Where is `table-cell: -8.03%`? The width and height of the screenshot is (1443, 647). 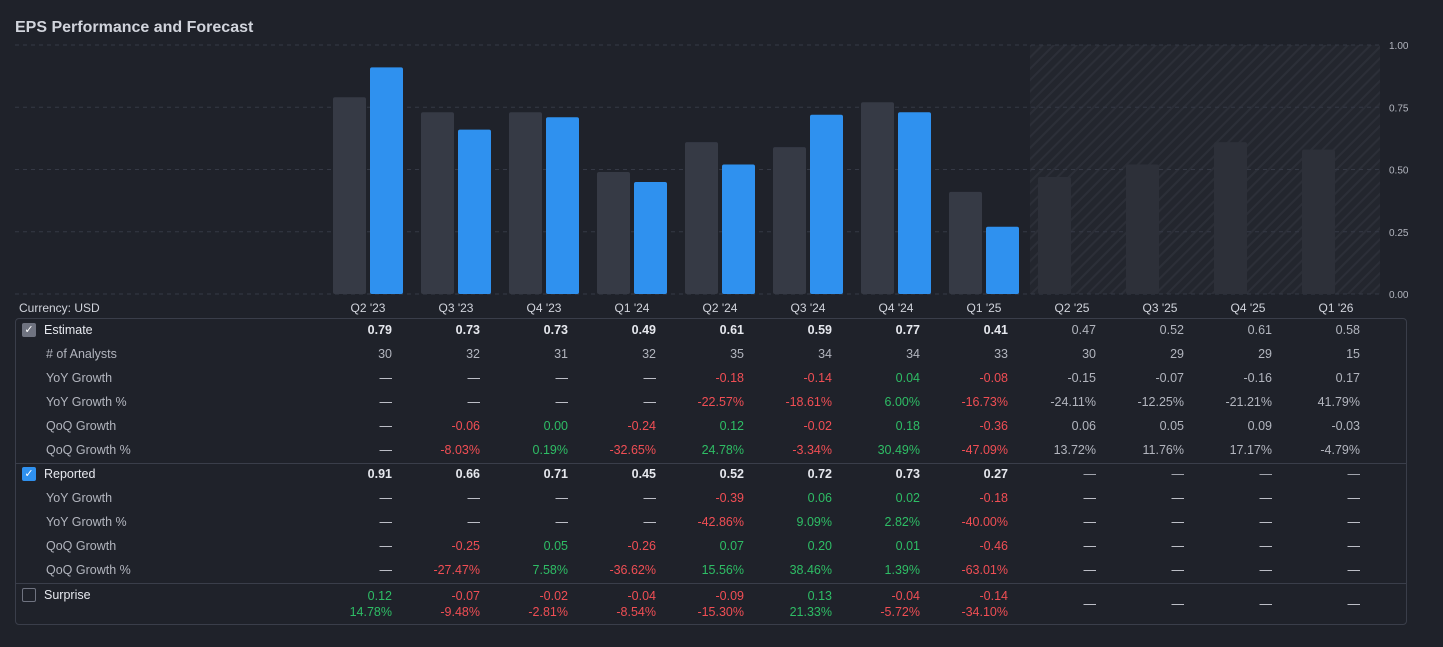 table-cell: -8.03% is located at coordinates (460, 450).